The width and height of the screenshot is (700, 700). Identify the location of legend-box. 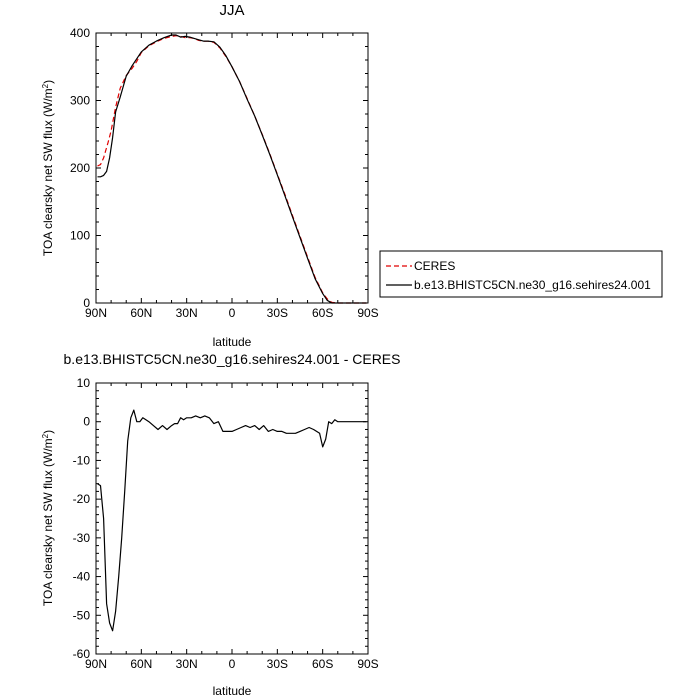
(521, 274).